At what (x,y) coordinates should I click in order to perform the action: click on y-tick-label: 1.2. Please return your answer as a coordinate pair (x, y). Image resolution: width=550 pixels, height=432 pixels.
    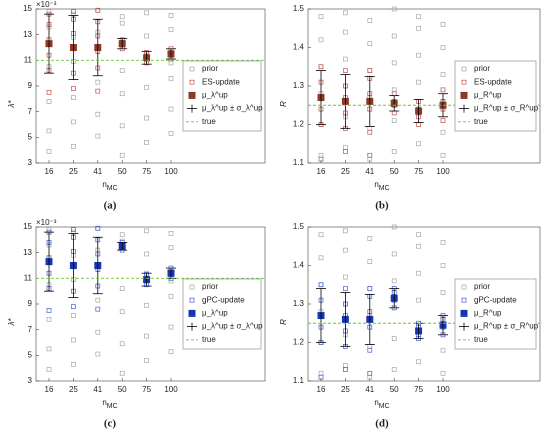
    Looking at the image, I should click on (299, 342).